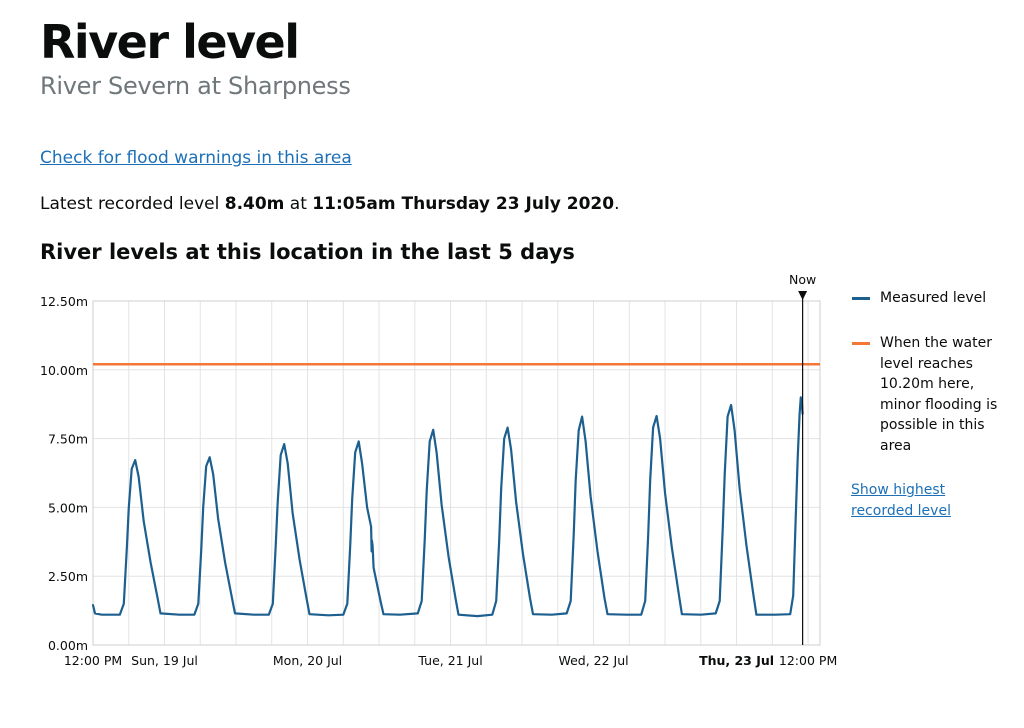 The width and height of the screenshot is (1024, 728). What do you see at coordinates (463, 204) in the screenshot?
I see `latest-datetime: 11:05am Thursday 23 July 2020` at bounding box center [463, 204].